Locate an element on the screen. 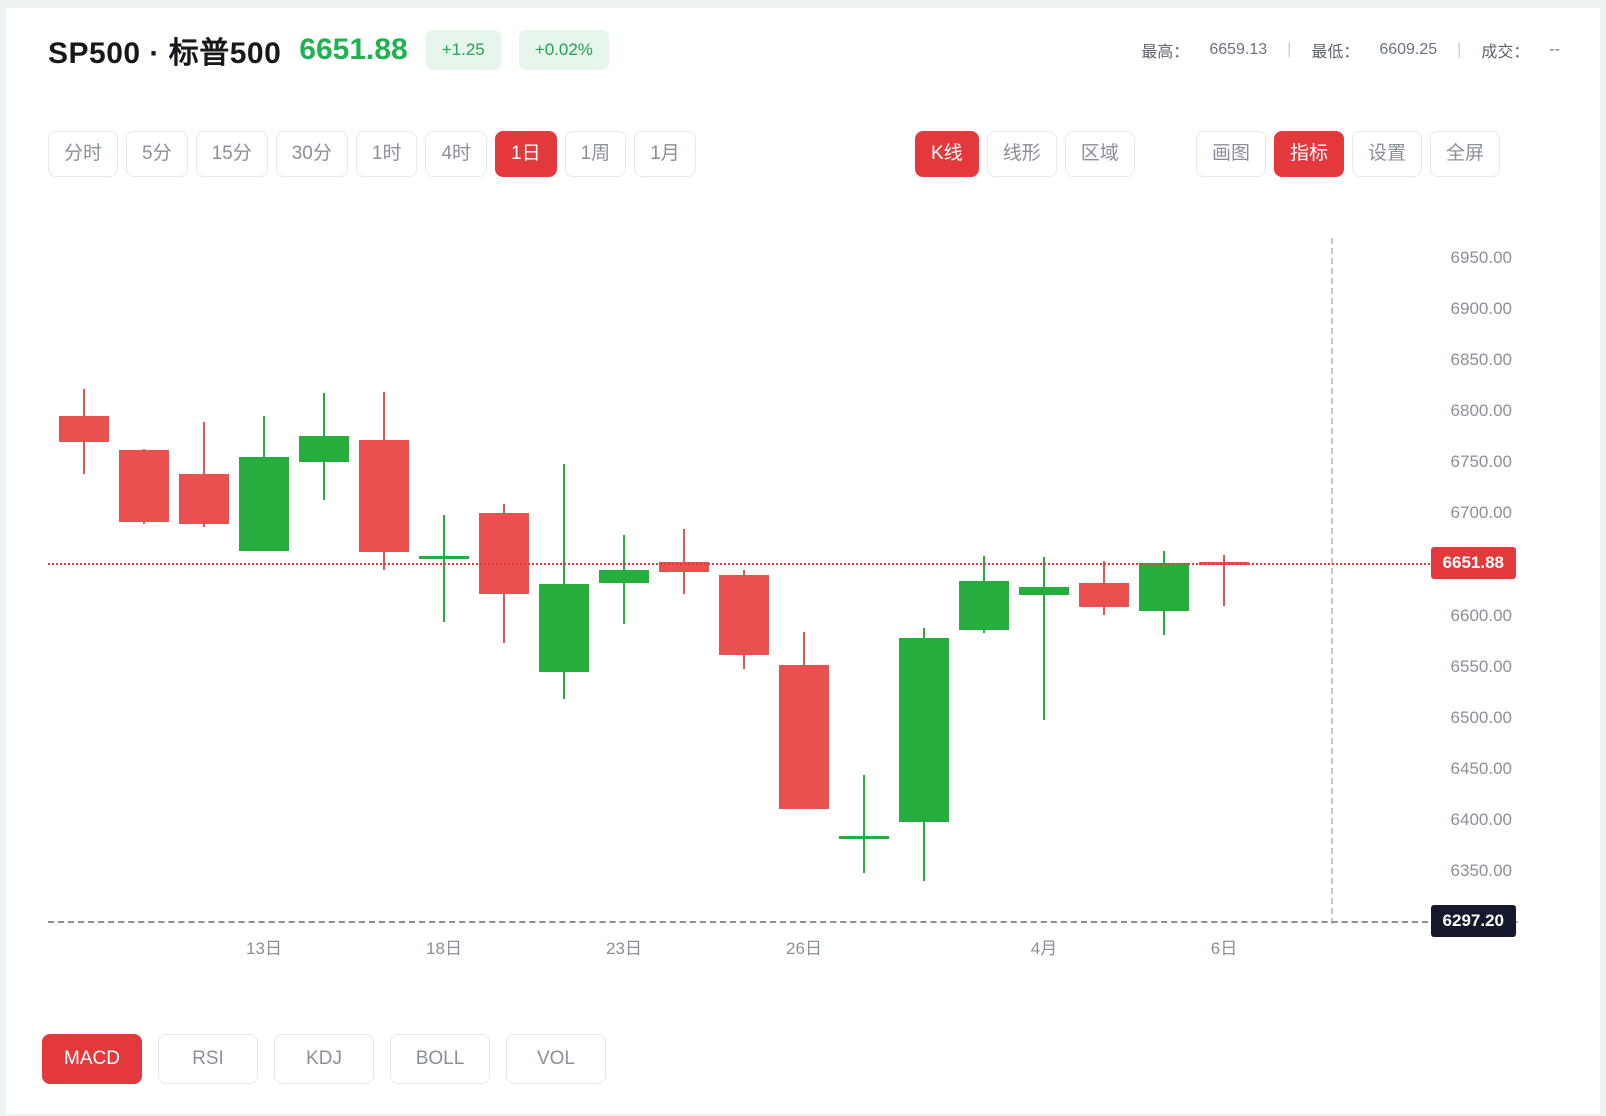 This screenshot has height=1116, width=1606. volume-value: -- is located at coordinates (1554, 49).